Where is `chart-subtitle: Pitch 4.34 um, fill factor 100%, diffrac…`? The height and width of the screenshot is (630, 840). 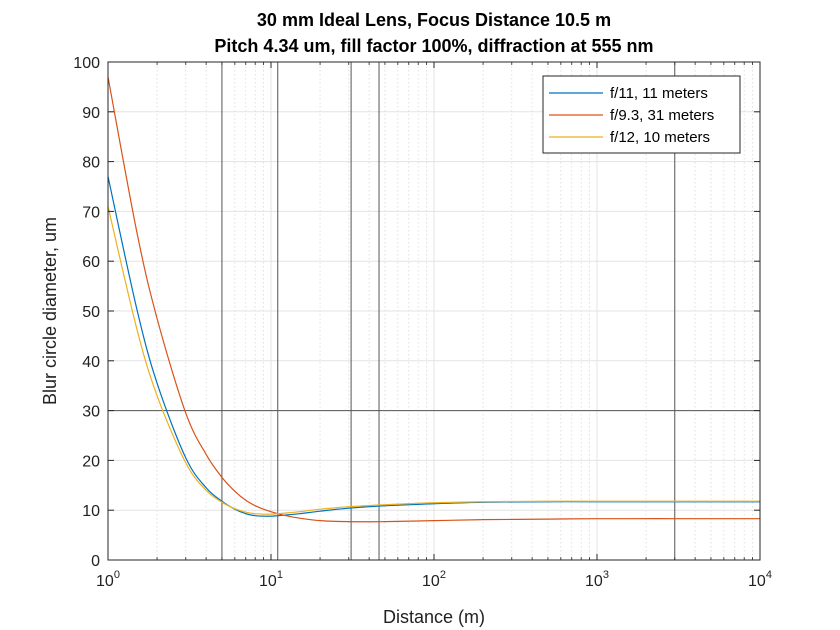 chart-subtitle: Pitch 4.34 um, fill factor 100%, diffrac… is located at coordinates (433, 46).